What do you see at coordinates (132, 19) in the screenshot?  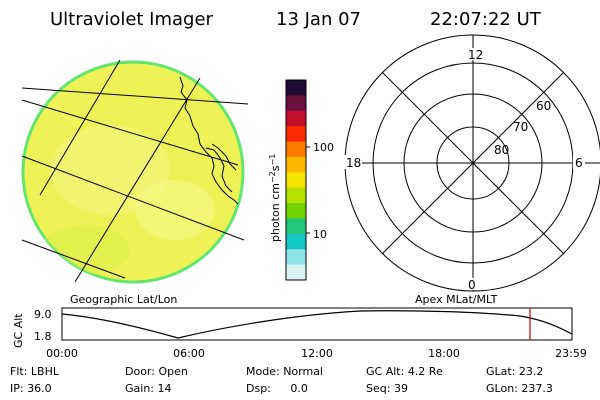 I see `header-title: Ultraviolet Imager` at bounding box center [132, 19].